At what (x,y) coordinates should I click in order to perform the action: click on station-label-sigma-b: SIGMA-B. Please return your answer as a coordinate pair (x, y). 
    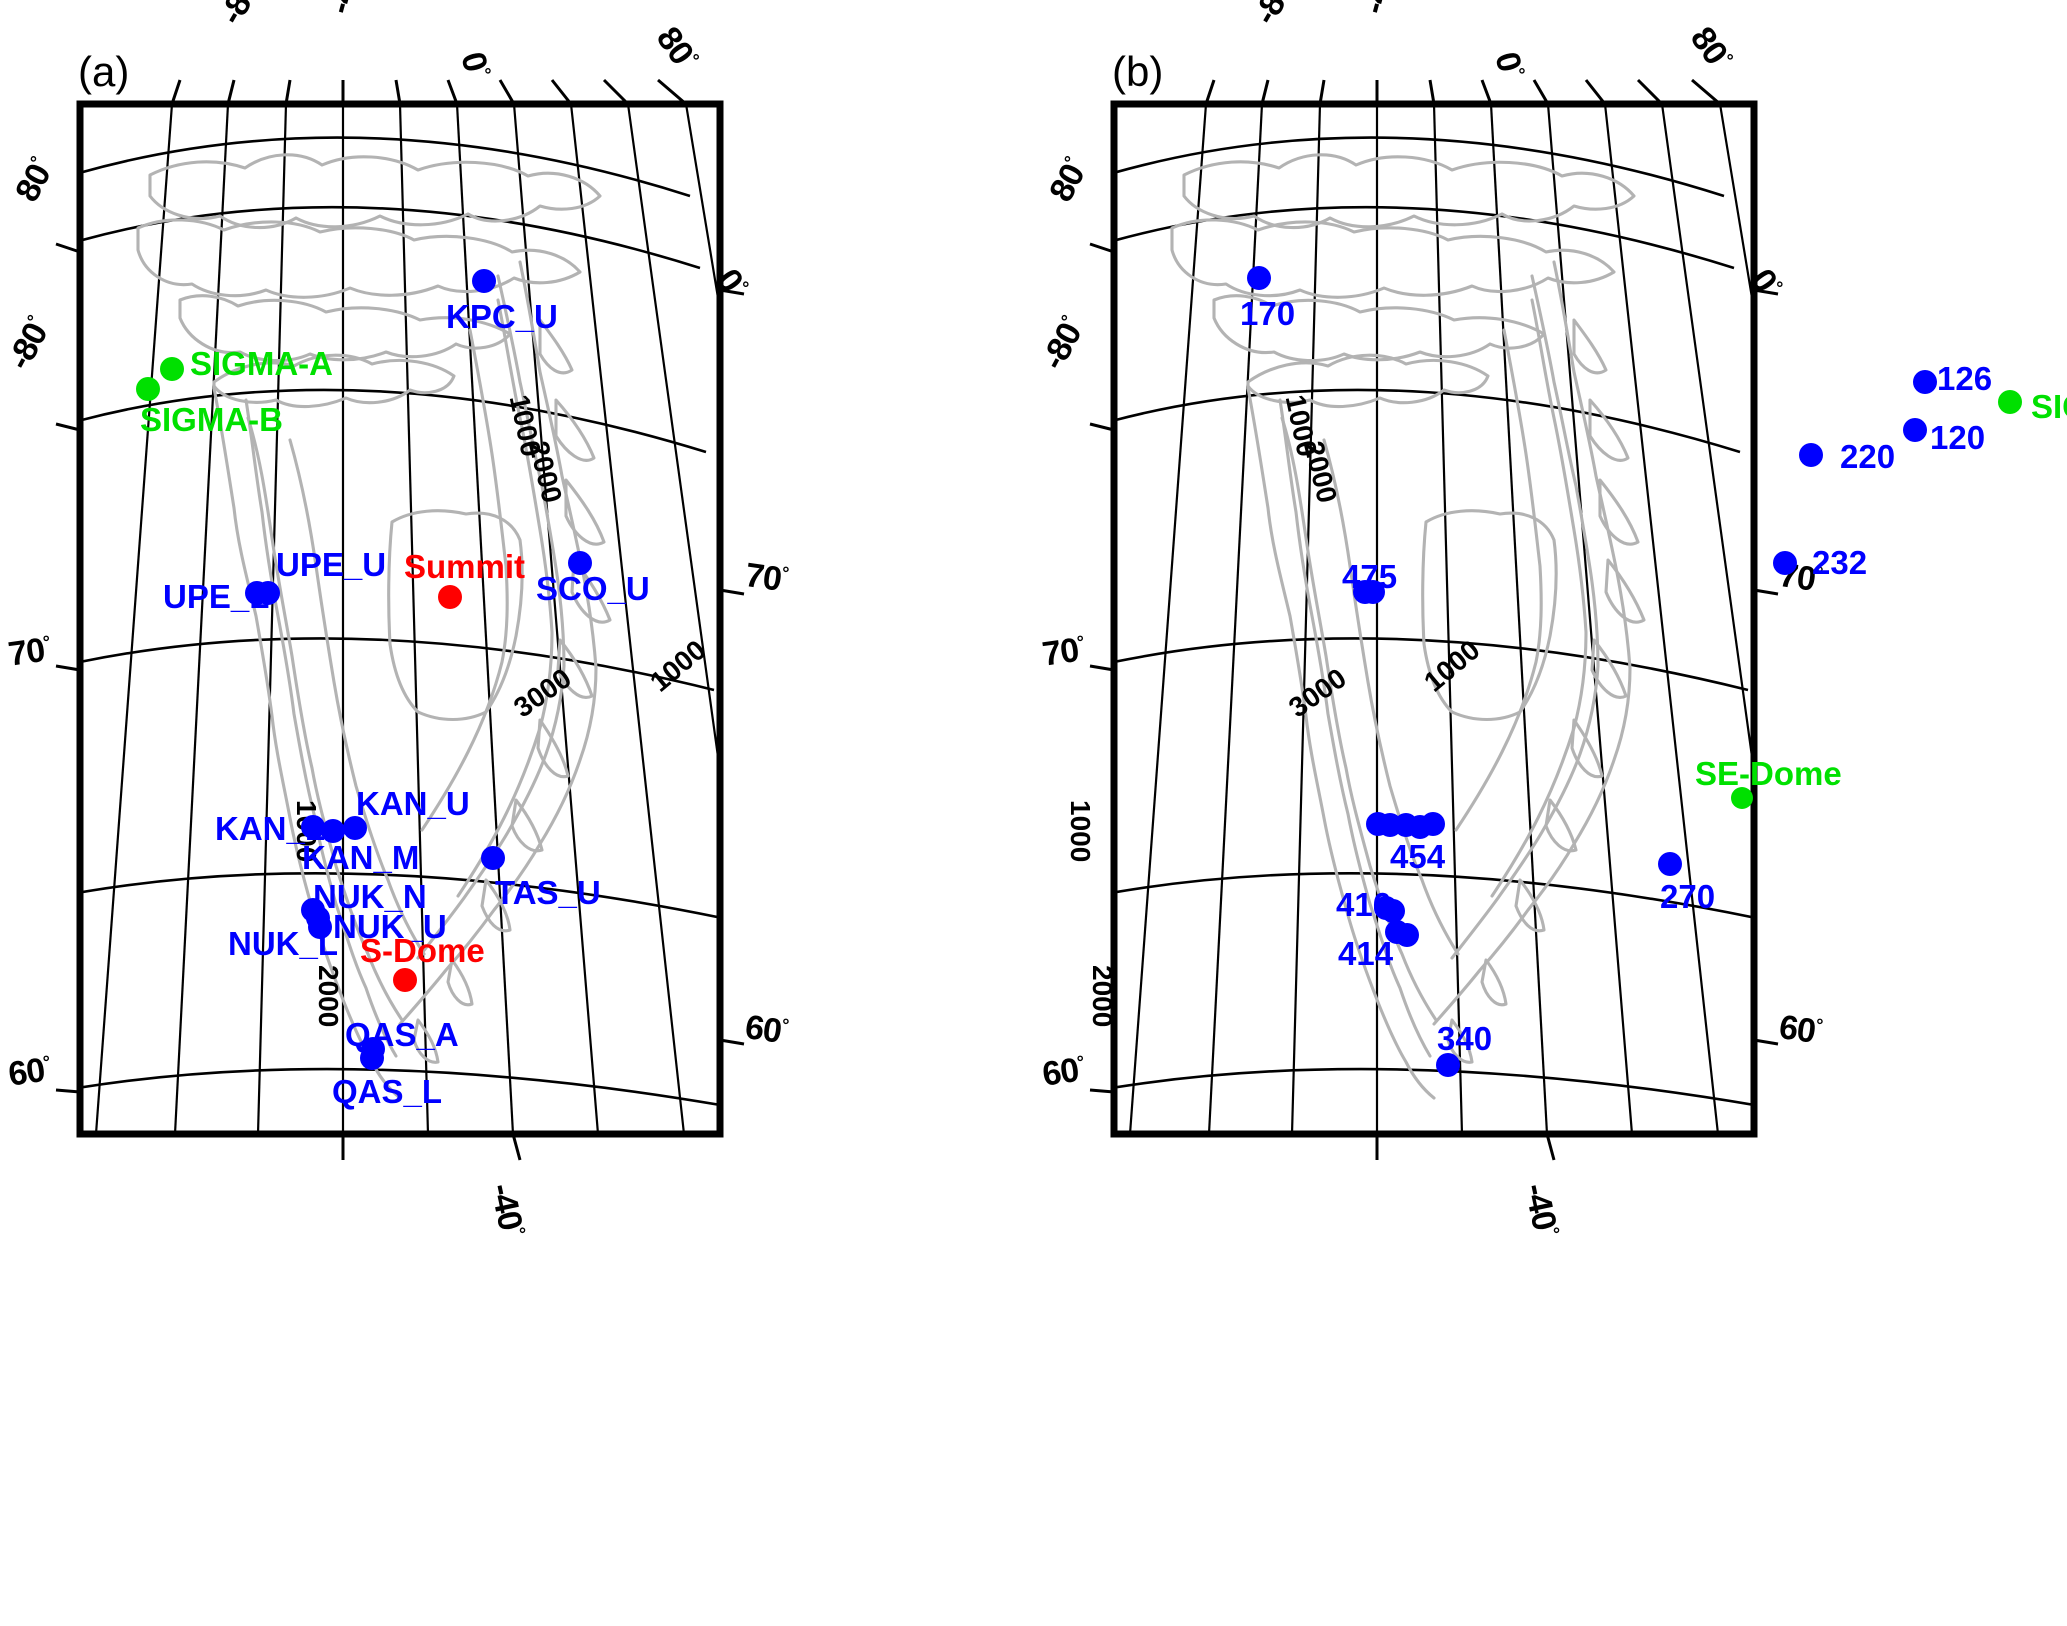
    Looking at the image, I should click on (211, 419).